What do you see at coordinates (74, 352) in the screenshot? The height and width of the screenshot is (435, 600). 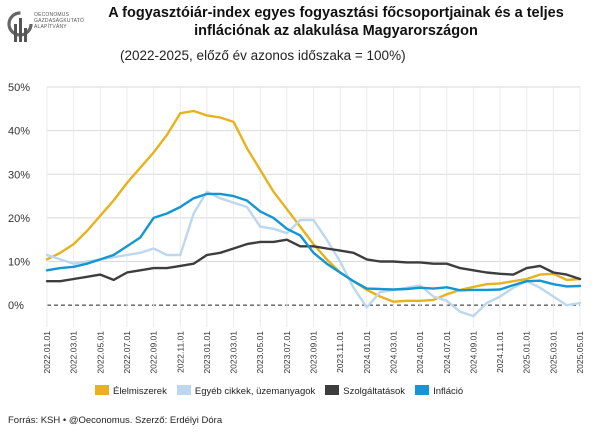 I see `x-tick-label: 2022.03.01` at bounding box center [74, 352].